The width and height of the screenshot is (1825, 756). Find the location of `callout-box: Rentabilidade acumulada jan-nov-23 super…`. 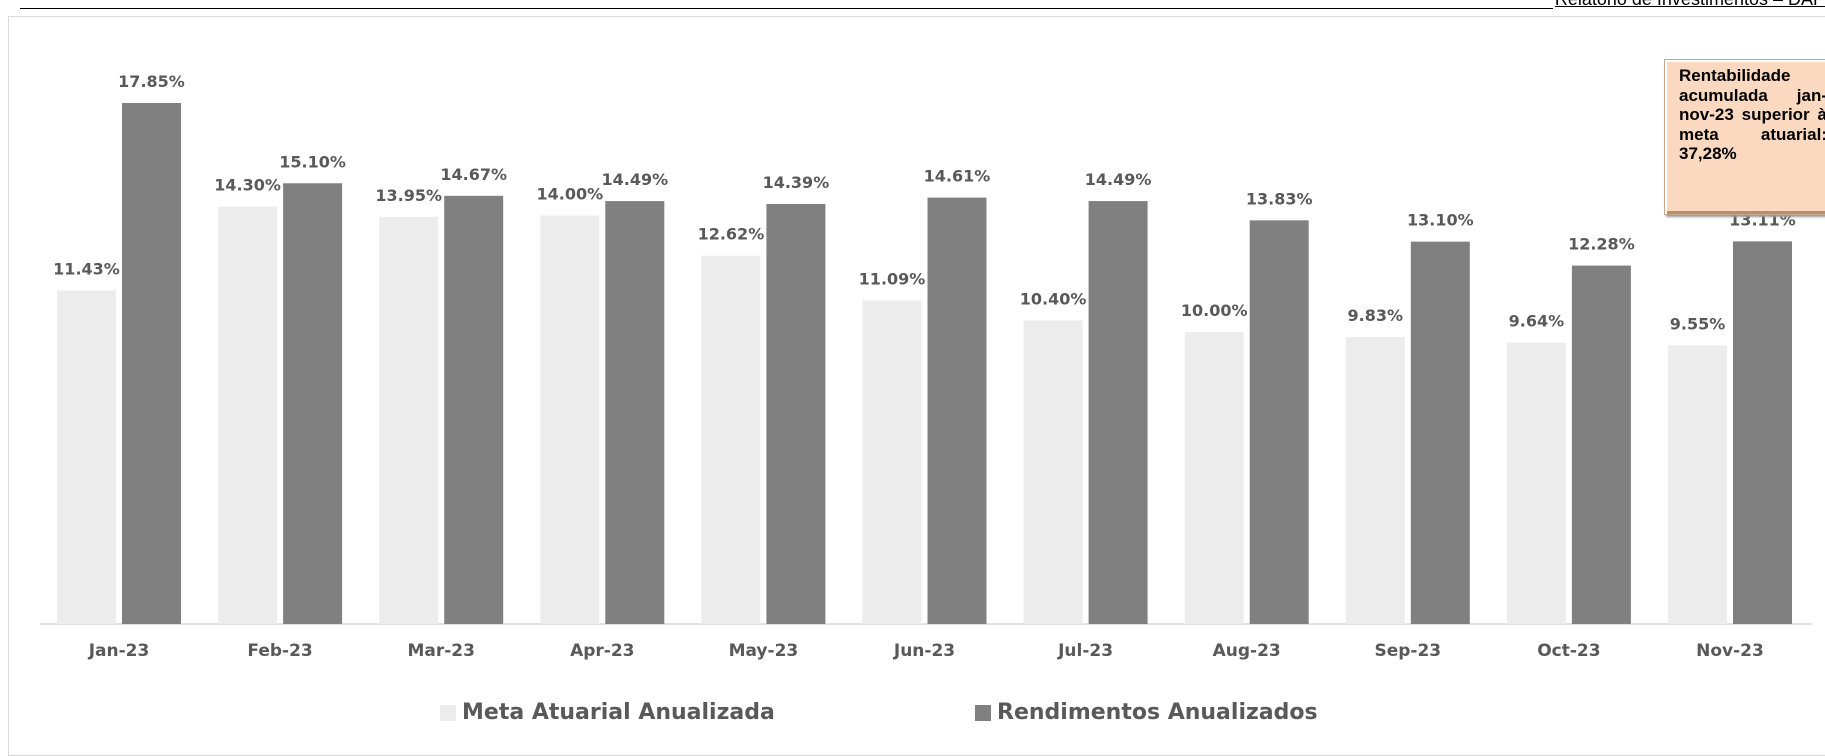

callout-box: Rentabilidade acumulada jan-nov-23 super… is located at coordinates (1744, 137).